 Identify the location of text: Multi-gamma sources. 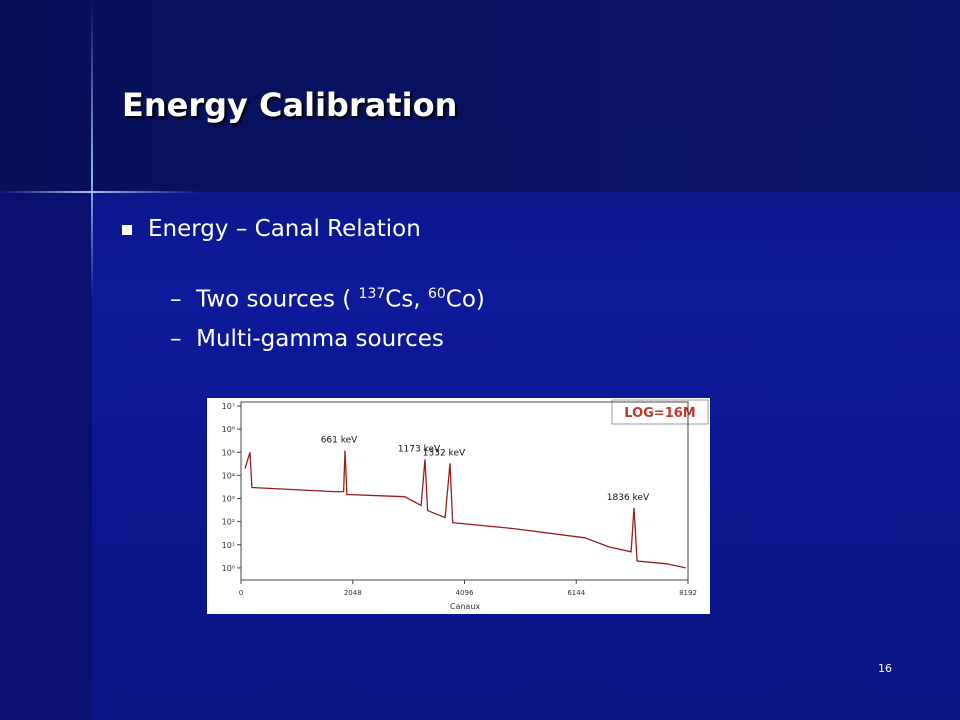
(320, 339).